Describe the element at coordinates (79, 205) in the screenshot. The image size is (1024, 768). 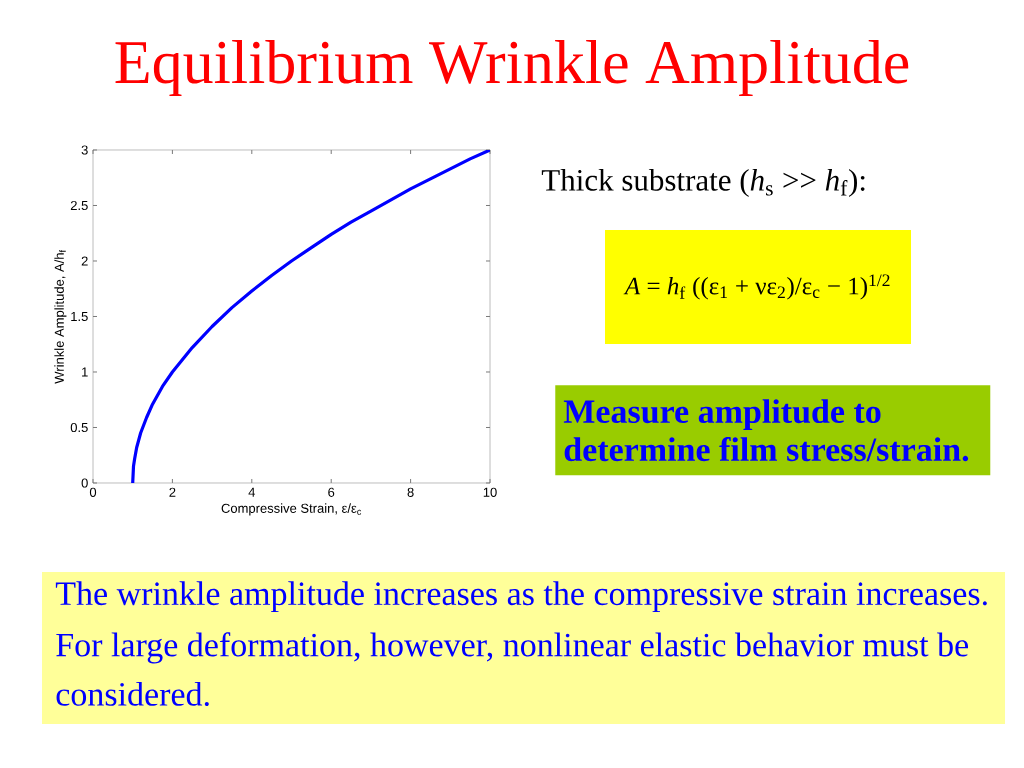
I see `y-tick-label: 2.5` at that location.